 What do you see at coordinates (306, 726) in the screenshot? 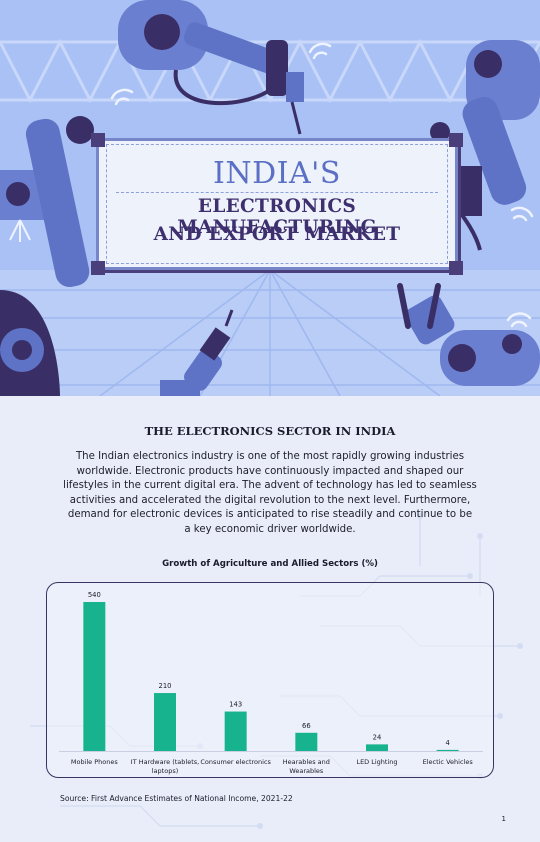
I see `data-label: 66` at bounding box center [306, 726].